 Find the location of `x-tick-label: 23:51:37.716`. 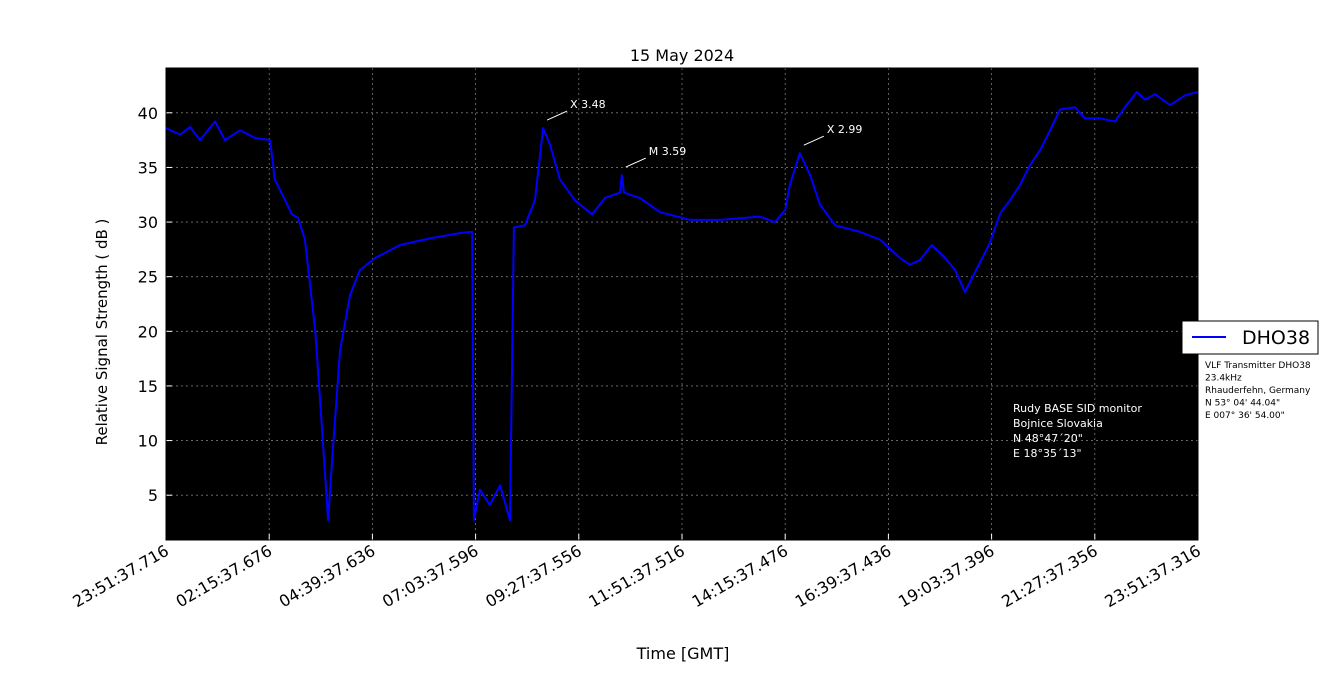

x-tick-label: 23:51:37.716 is located at coordinates (120, 576).